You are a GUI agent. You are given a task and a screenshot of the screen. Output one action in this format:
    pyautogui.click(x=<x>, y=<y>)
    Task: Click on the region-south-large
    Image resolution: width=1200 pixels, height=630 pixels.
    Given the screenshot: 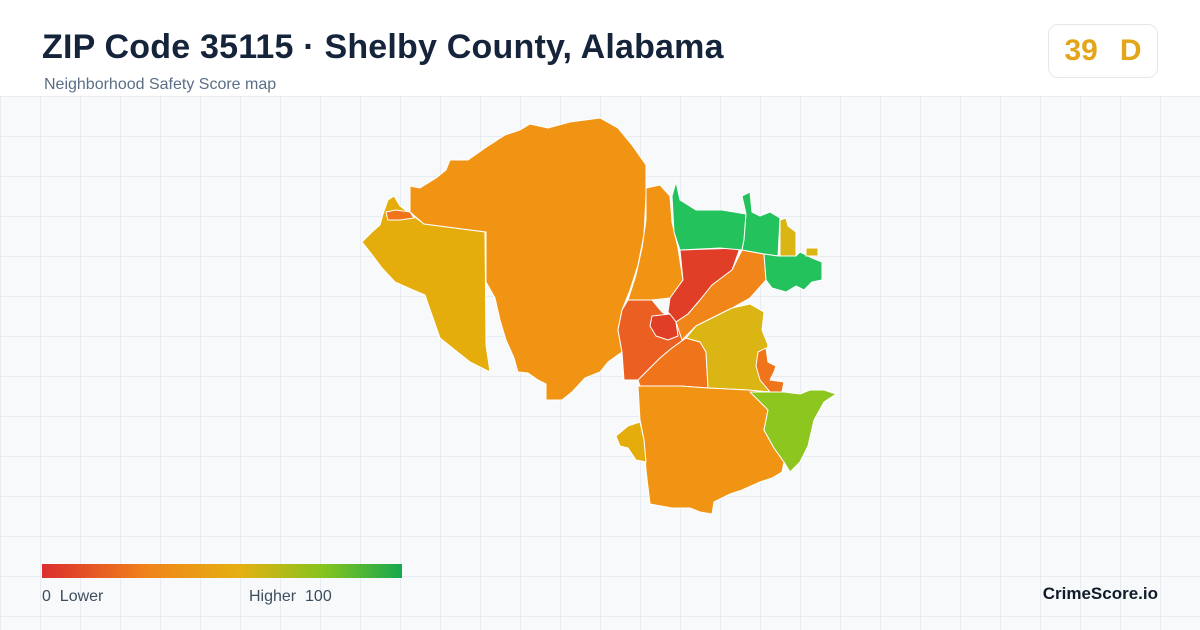 What is the action you would take?
    pyautogui.click(x=711, y=450)
    